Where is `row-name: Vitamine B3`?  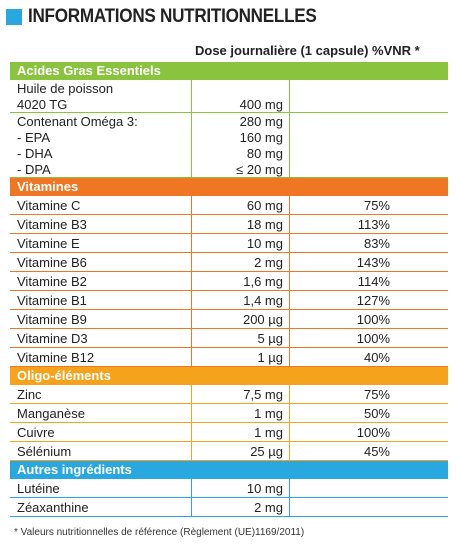 row-name: Vitamine B3 is located at coordinates (101, 224).